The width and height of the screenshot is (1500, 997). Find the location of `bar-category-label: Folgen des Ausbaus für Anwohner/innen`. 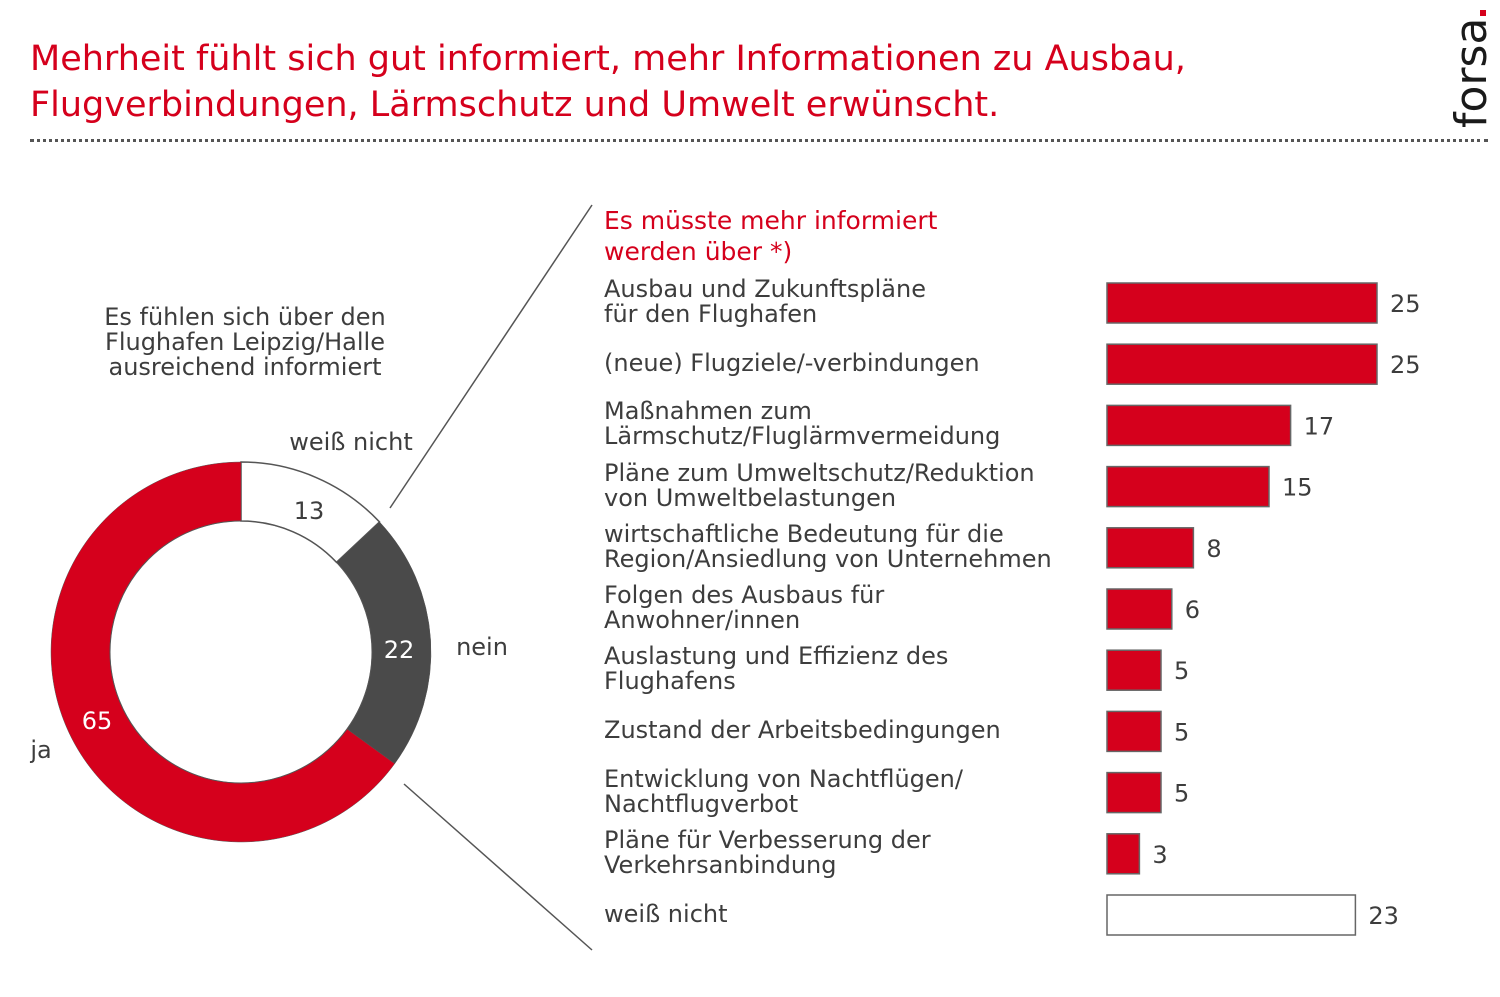

bar-category-label: Folgen des Ausbaus für Anwohner/innen is located at coordinates (744, 608).